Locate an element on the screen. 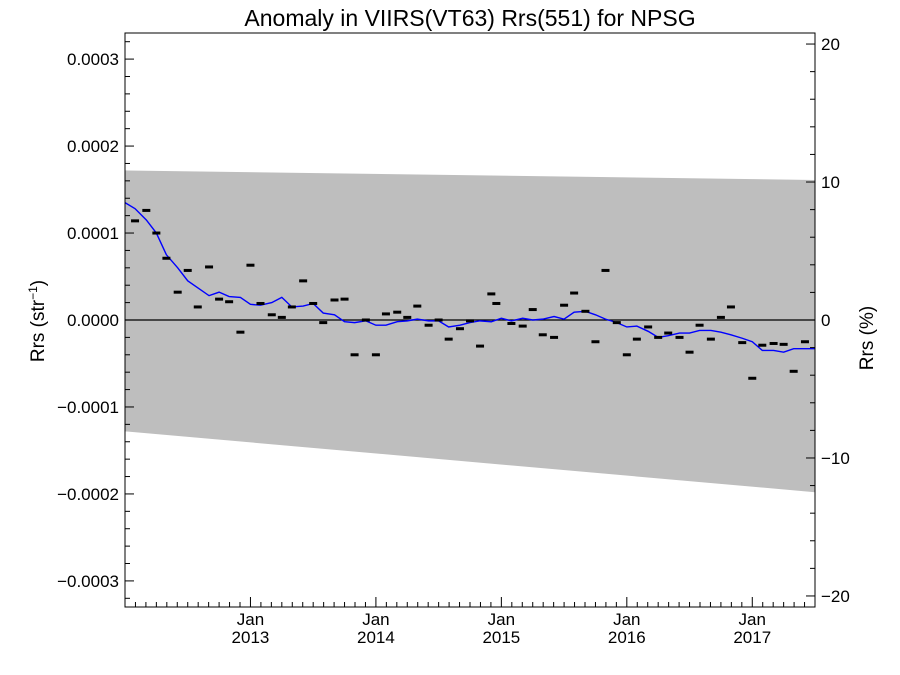 Image resolution: width=900 pixels, height=675 pixels. x-tick-year-label: 2016 is located at coordinates (627, 637).